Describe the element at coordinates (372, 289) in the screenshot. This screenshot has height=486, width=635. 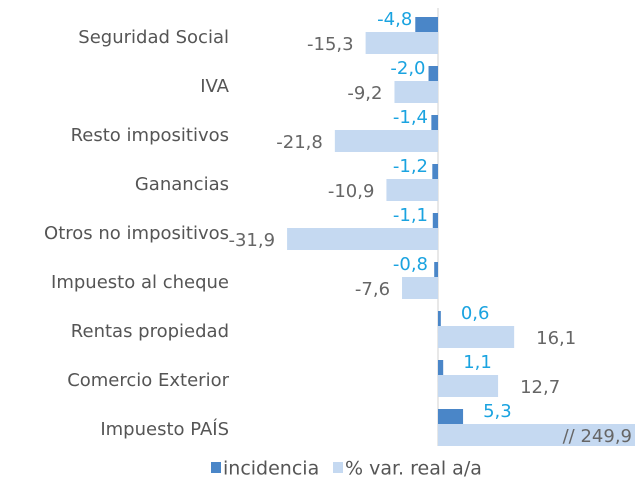
I see `value-label: -7,6` at that location.